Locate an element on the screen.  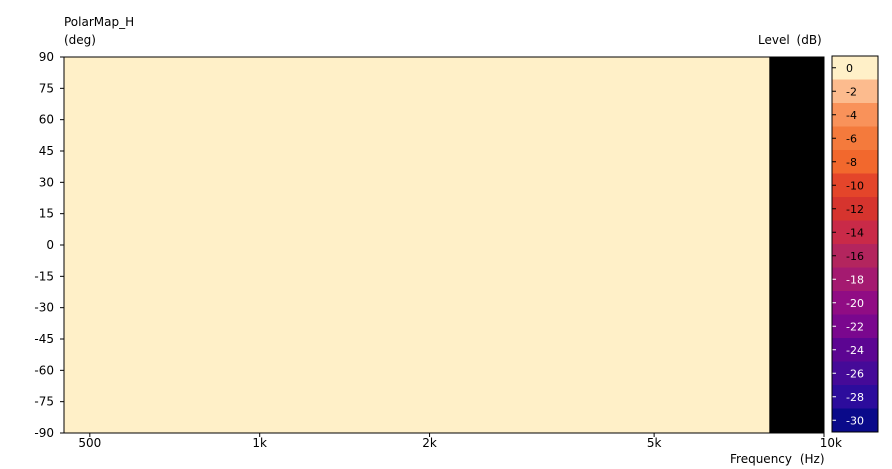
colorbar-unit: (dB) is located at coordinates (809, 40).